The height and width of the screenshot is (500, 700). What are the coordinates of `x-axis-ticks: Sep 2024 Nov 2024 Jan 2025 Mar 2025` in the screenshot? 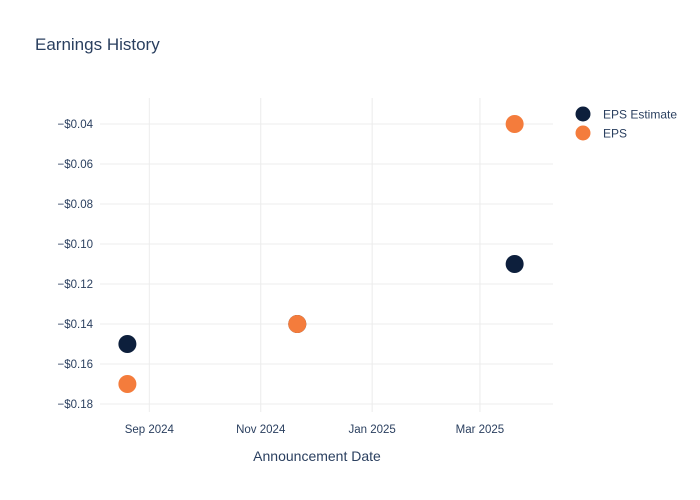 It's located at (315, 430).